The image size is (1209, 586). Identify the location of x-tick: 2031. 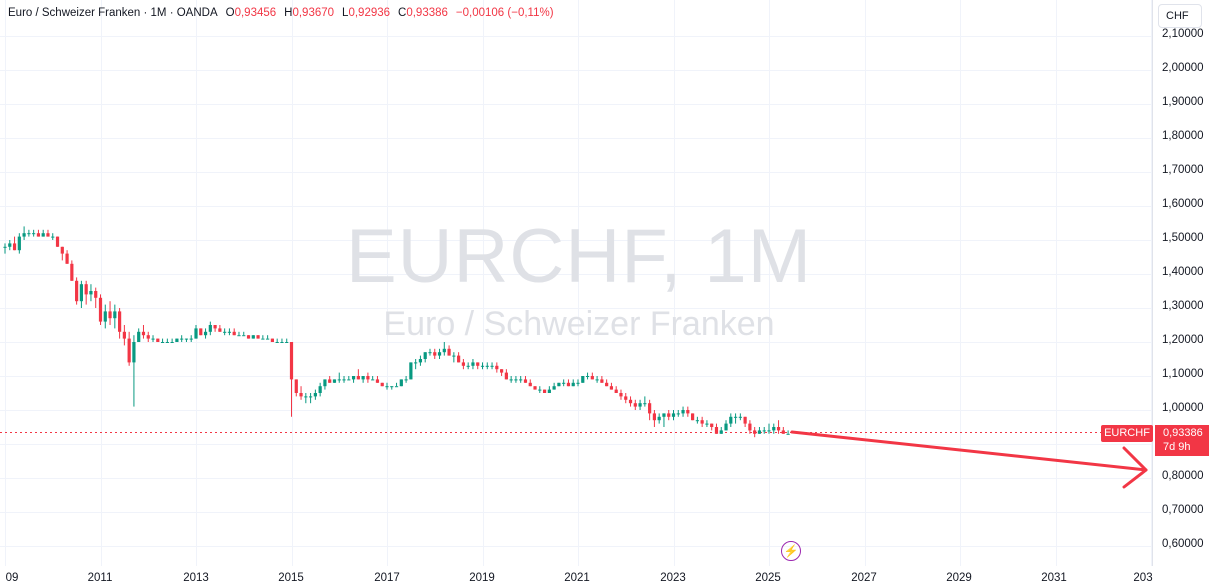
(1054, 578).